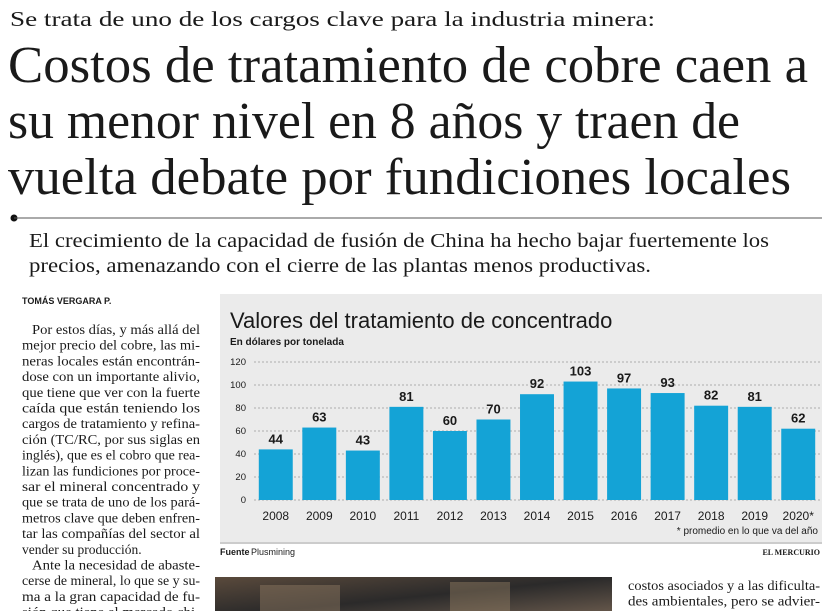 This screenshot has width=833, height=611. Describe the element at coordinates (667, 516) in the screenshot. I see `x-tick-label: 2017` at that location.